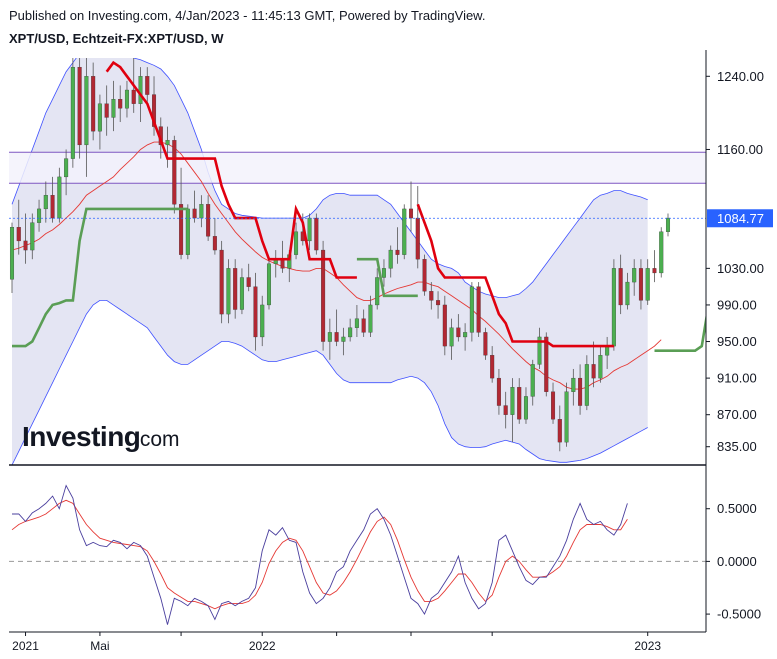  I want to click on x-tick-label: 2022, so click(262, 646).